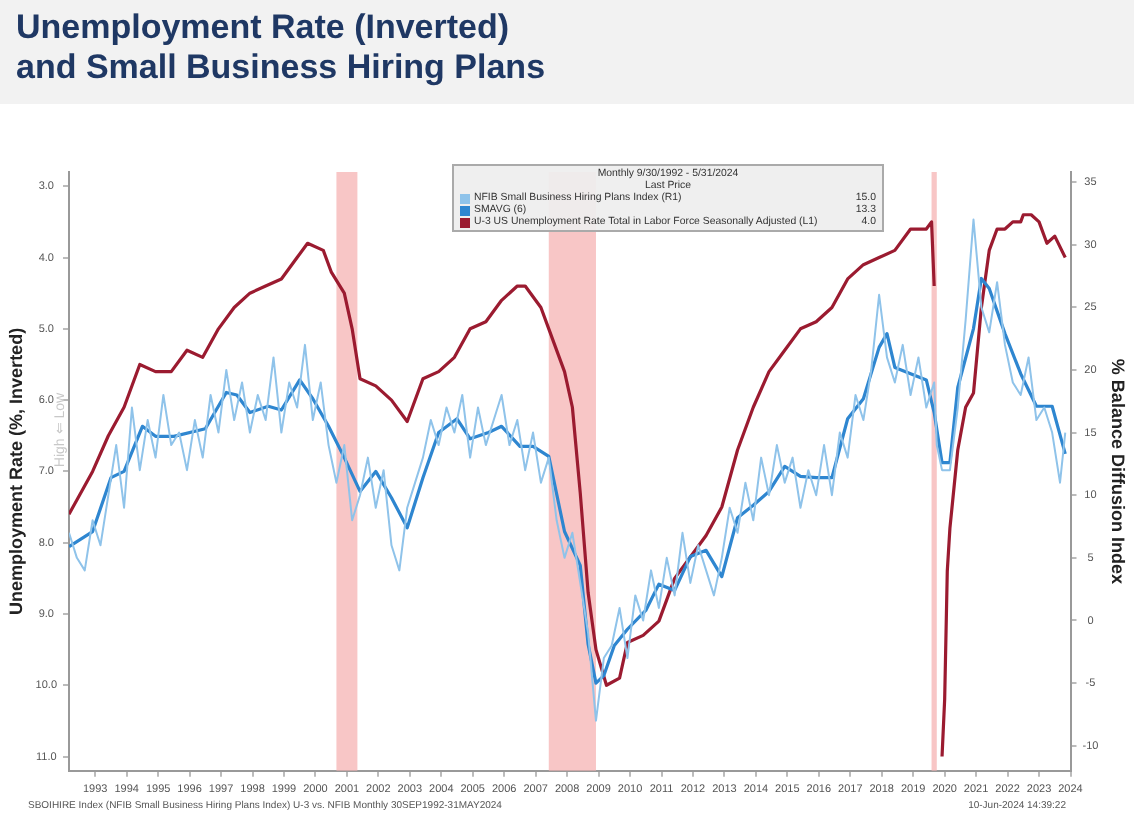  I want to click on y-axis-title: Unemployment Rate (%, Inverted), so click(15, 471).